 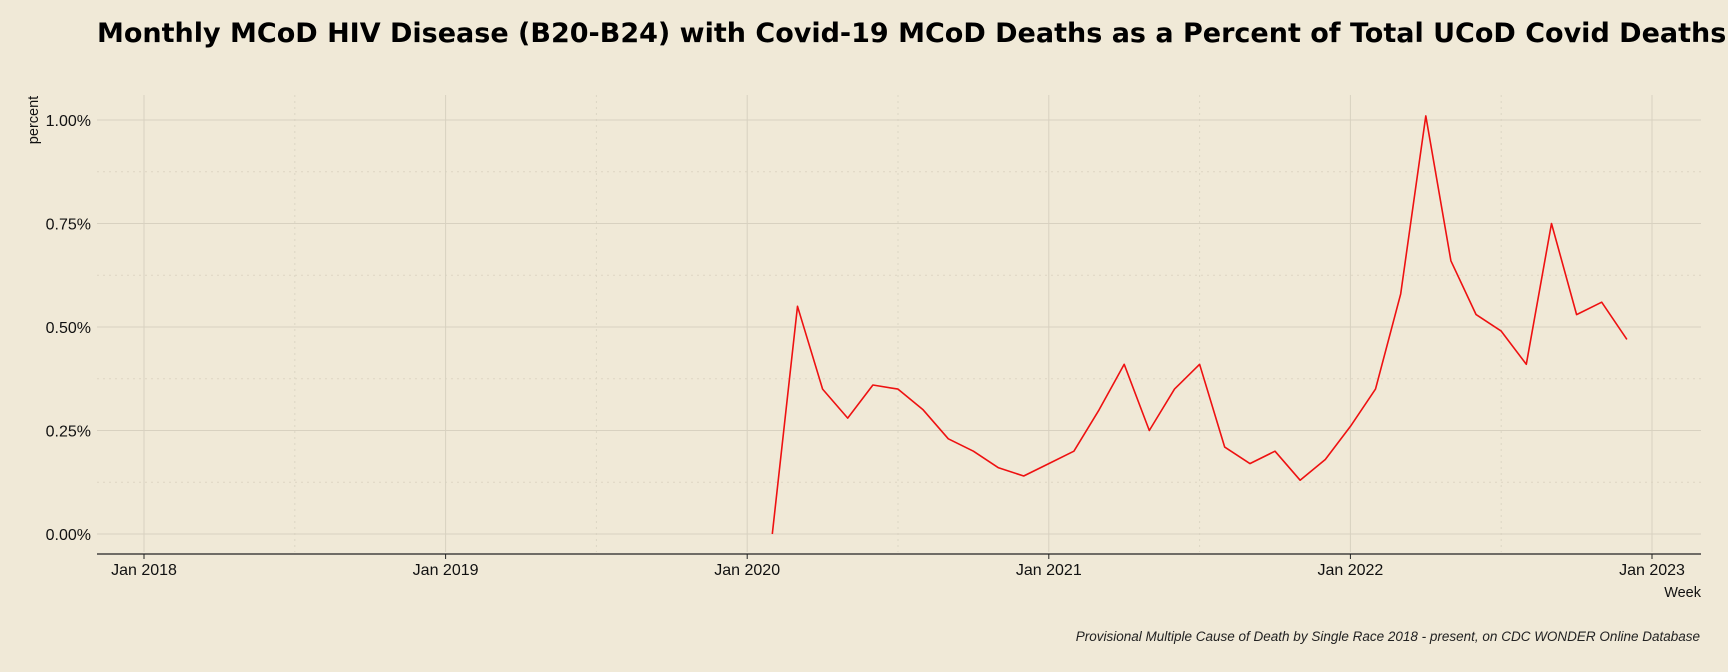 I want to click on x-tick-label: Jan 2021, so click(x=1049, y=570).